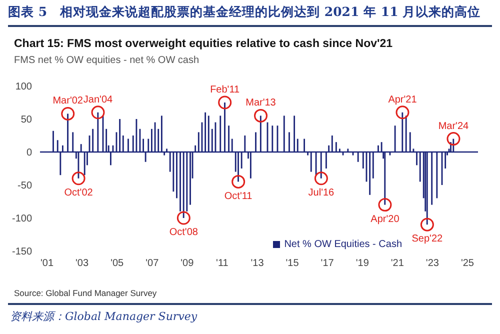  Describe the element at coordinates (79, 193) in the screenshot. I see `annotation: Oct'02` at that location.